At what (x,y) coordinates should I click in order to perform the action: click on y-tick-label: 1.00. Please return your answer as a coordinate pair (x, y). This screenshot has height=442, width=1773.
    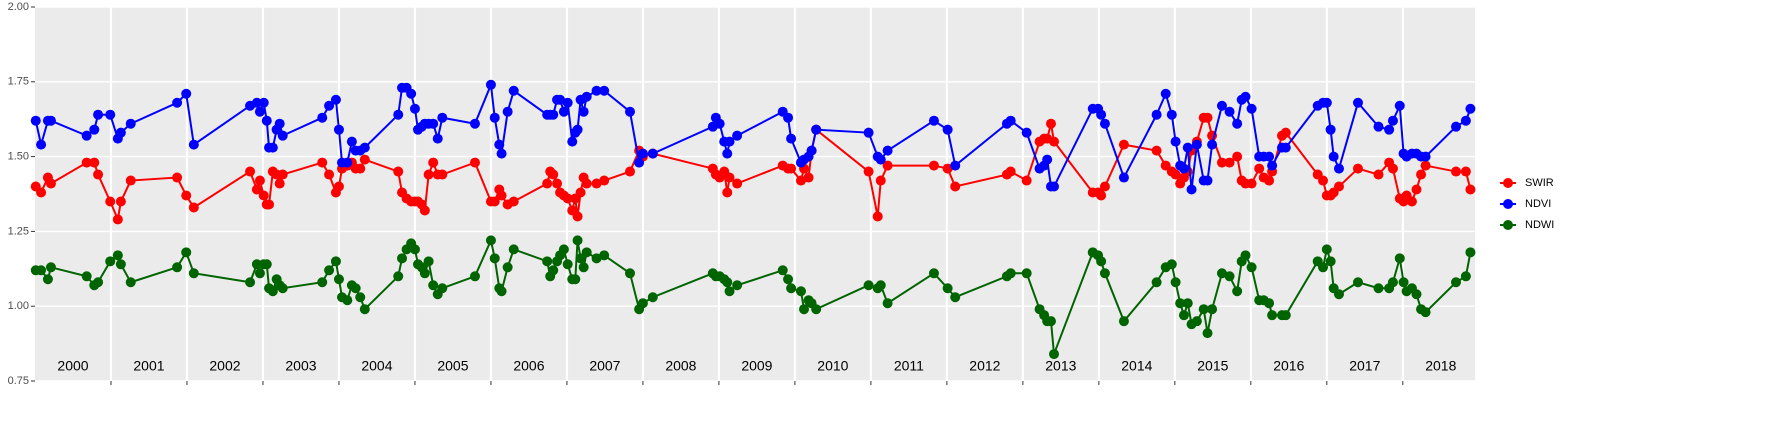
    Looking at the image, I should click on (18, 306).